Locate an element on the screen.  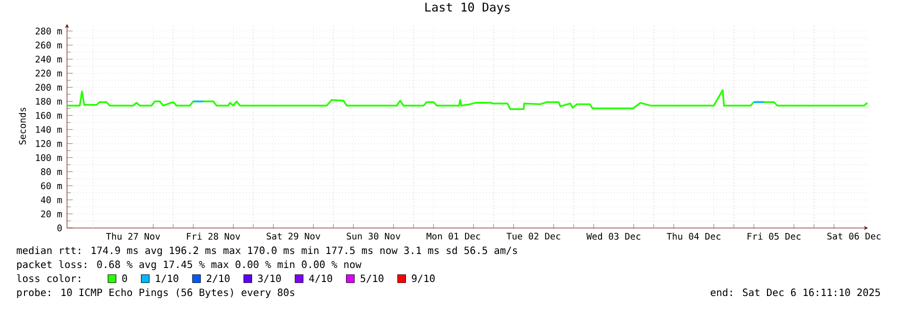
y-tick-label: 220 m is located at coordinates (49, 73).